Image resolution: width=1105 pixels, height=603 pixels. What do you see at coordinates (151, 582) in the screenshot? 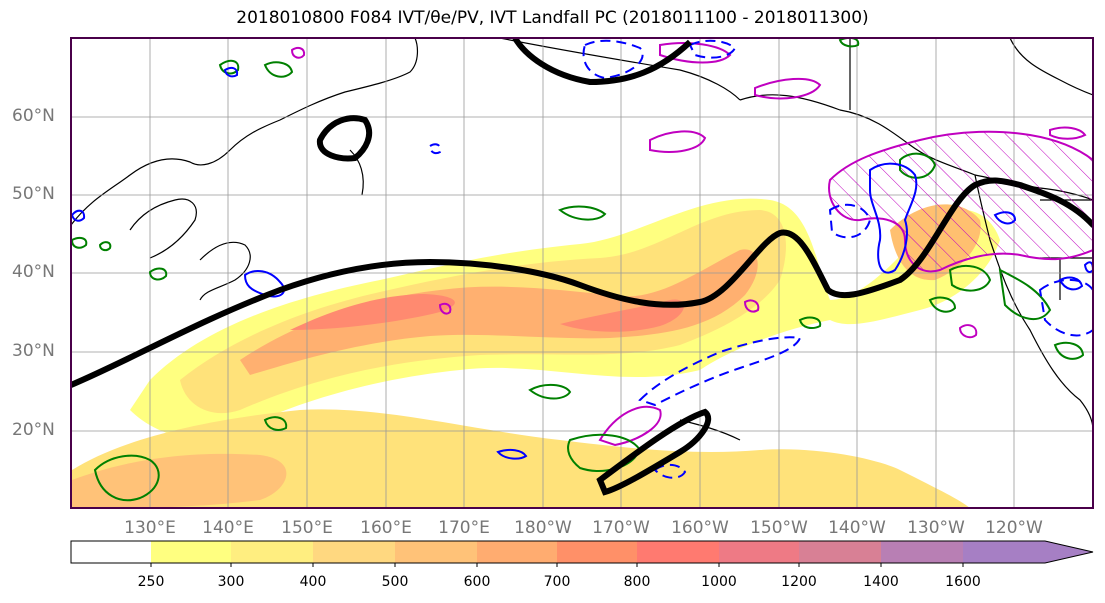
I see `colorbar-tick-label: 250` at bounding box center [151, 582].